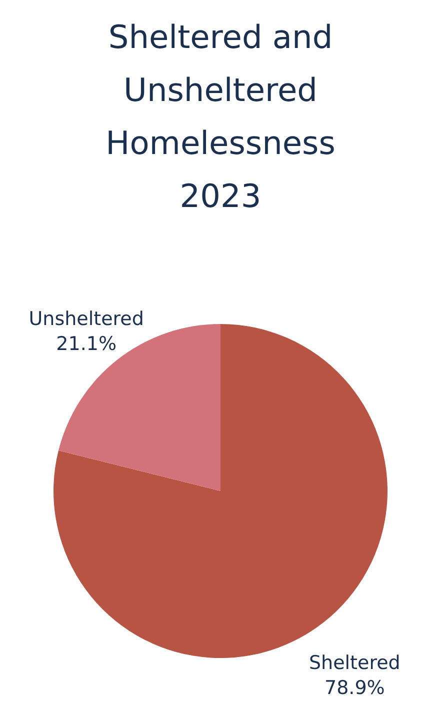 The image size is (441, 704). I want to click on data-label: 21.1%, so click(86, 344).